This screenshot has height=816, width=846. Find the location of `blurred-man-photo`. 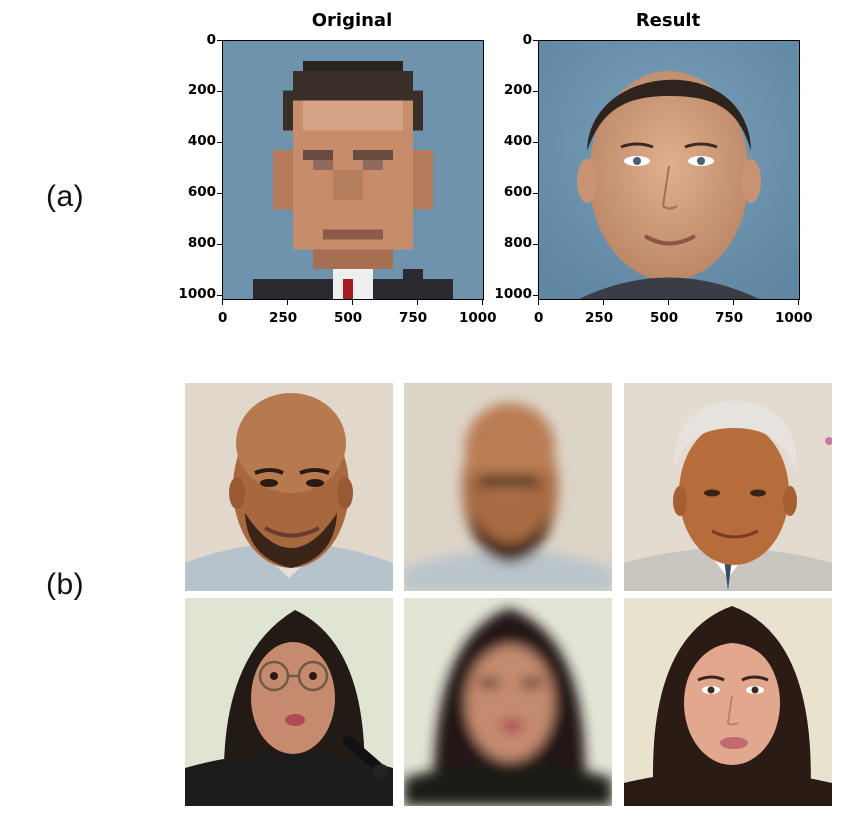

blurred-man-photo is located at coordinates (508, 487).